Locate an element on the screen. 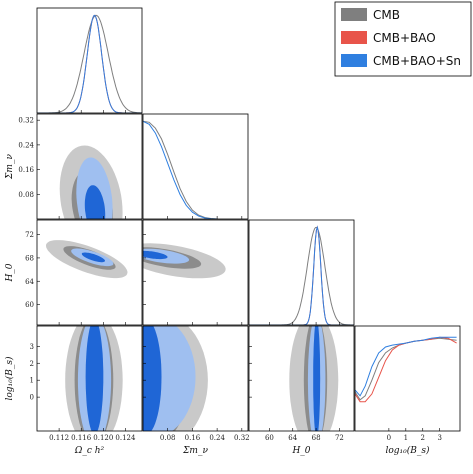 This screenshot has height=474, width=473. panel-logBs-logBs is located at coordinates (406, 369).